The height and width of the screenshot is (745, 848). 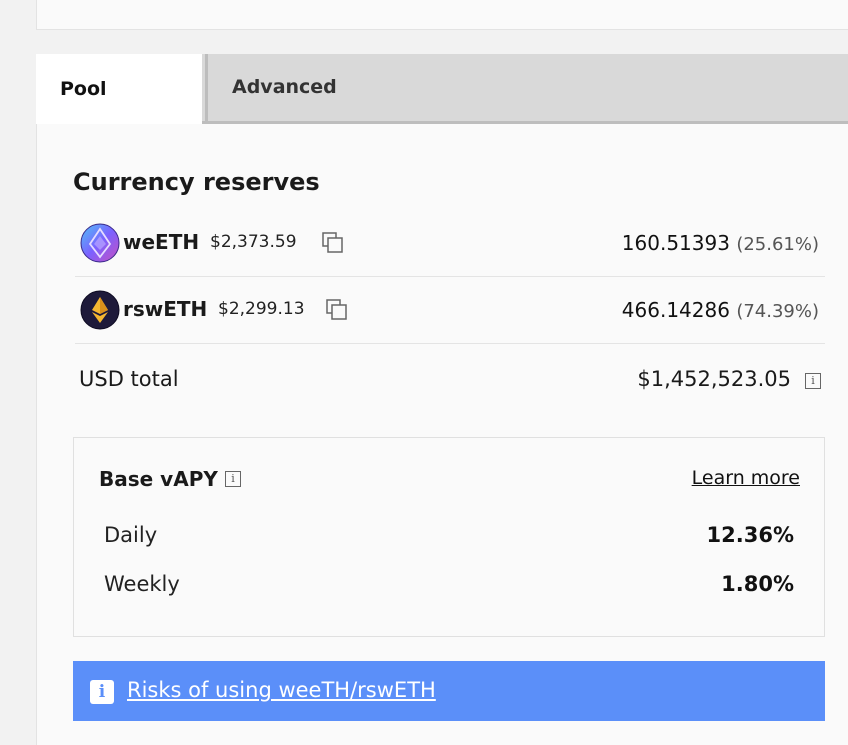 What do you see at coordinates (281, 690) in the screenshot?
I see `risks-link: Risks of using weeTH/rswETH` at bounding box center [281, 690].